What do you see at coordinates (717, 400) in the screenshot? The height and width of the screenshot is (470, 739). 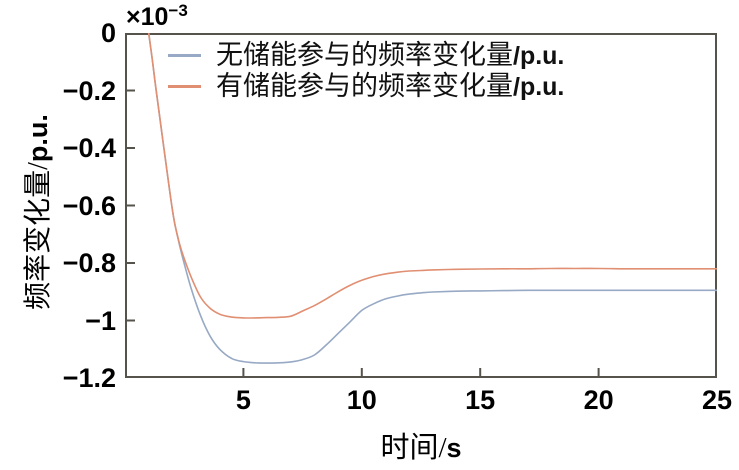 I see `x-tick-label: 25` at bounding box center [717, 400].